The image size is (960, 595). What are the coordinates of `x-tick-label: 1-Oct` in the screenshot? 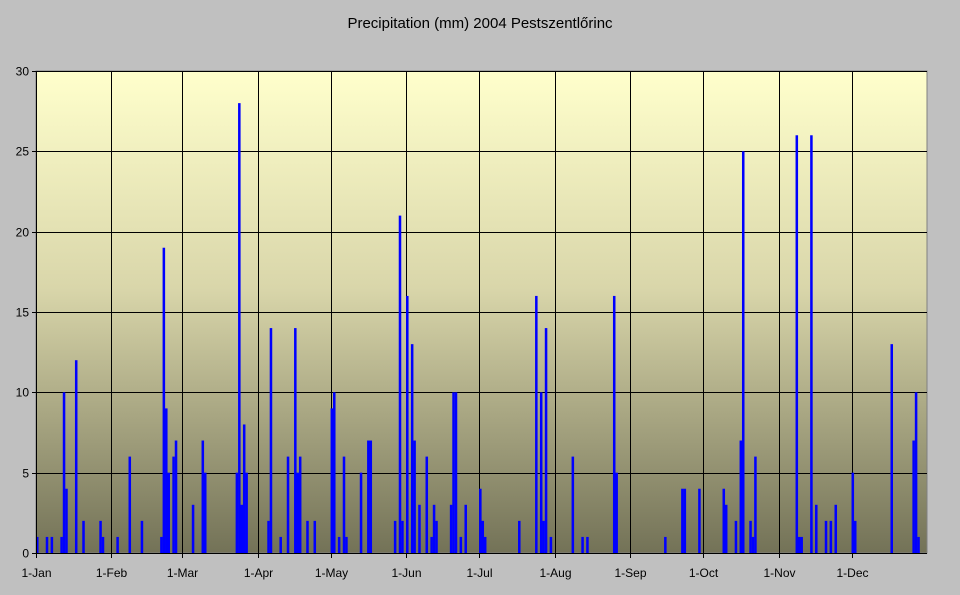 It's located at (704, 573).